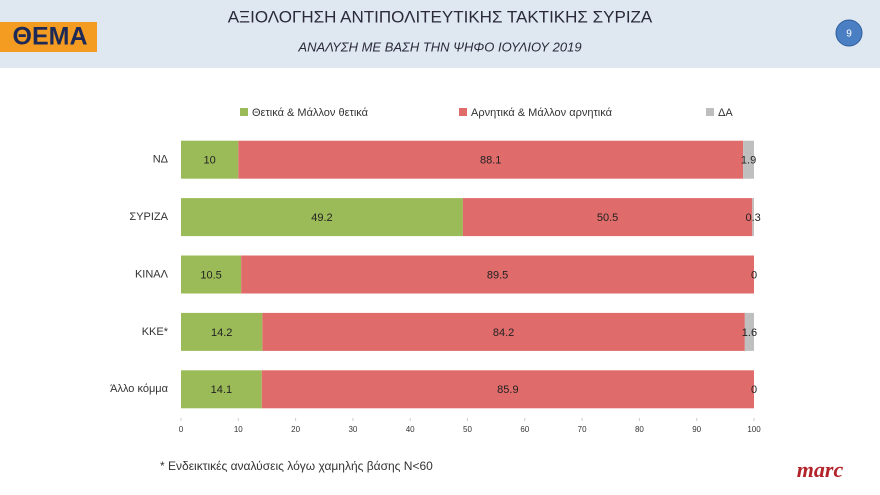 This screenshot has width=880, height=495. I want to click on data-label: 10.5, so click(210, 275).